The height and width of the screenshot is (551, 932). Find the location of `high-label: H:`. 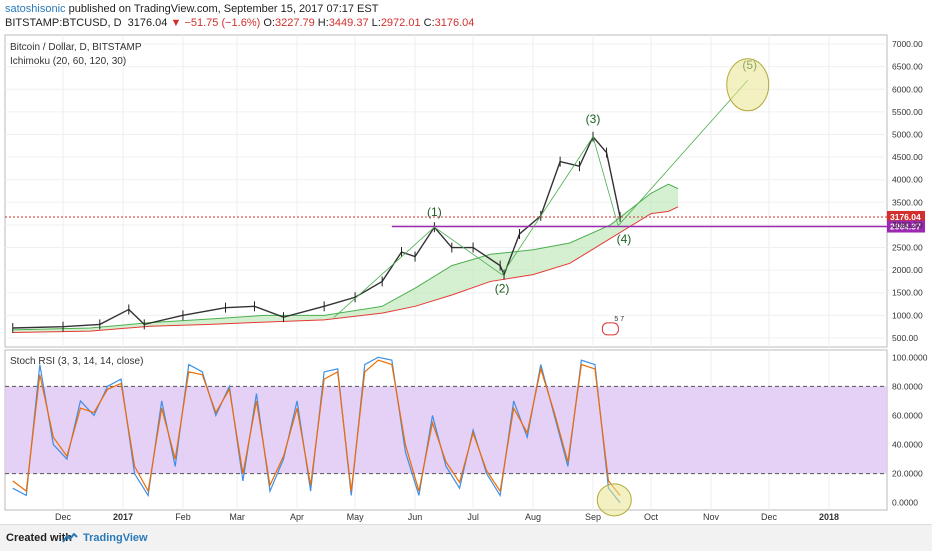

high-label: H: is located at coordinates (323, 23).